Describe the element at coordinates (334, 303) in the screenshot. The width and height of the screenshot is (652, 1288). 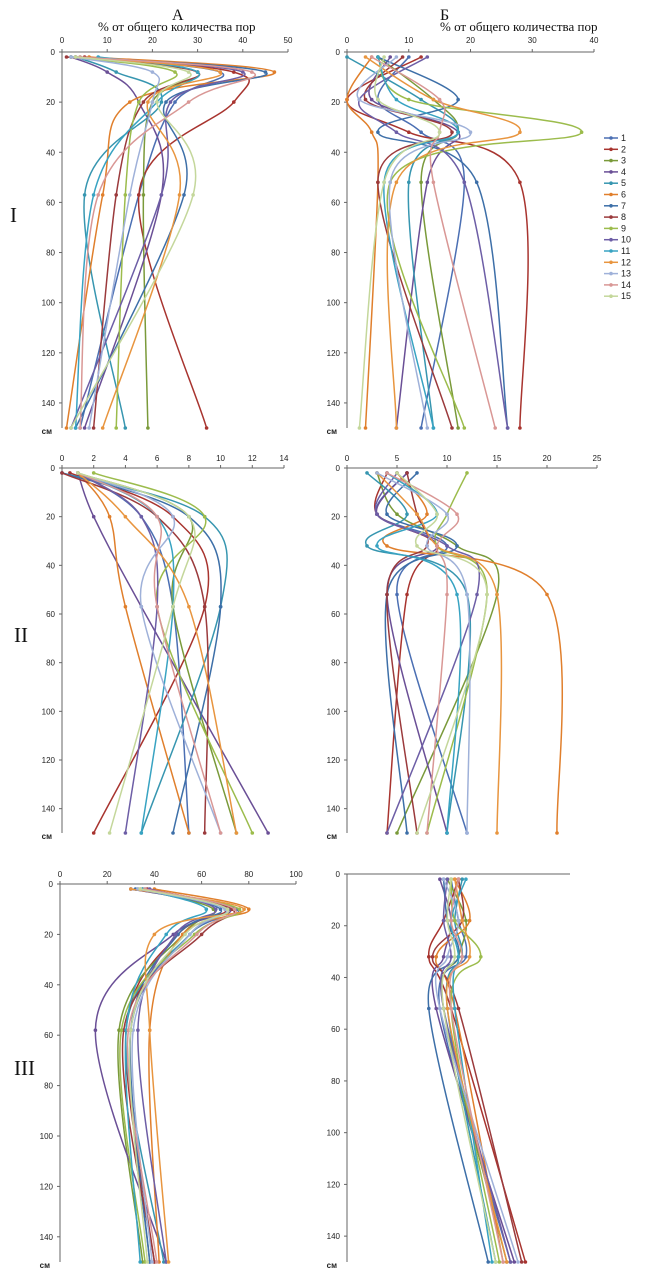
I see `depth-tick-label: 100` at that location.